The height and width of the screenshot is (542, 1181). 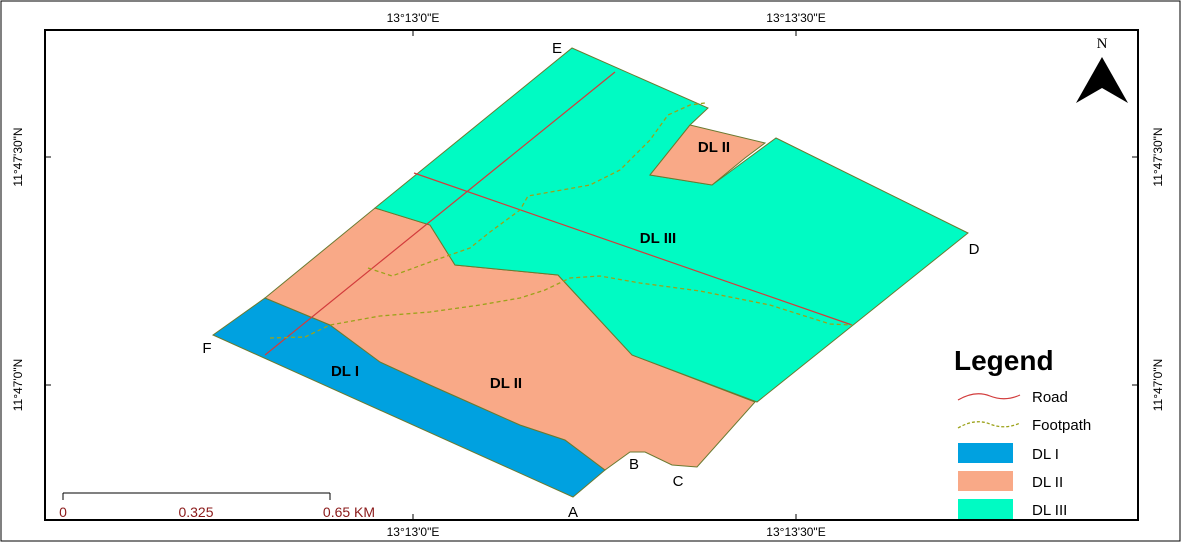 I want to click on zone-label-dl2: DL II, so click(x=506, y=383).